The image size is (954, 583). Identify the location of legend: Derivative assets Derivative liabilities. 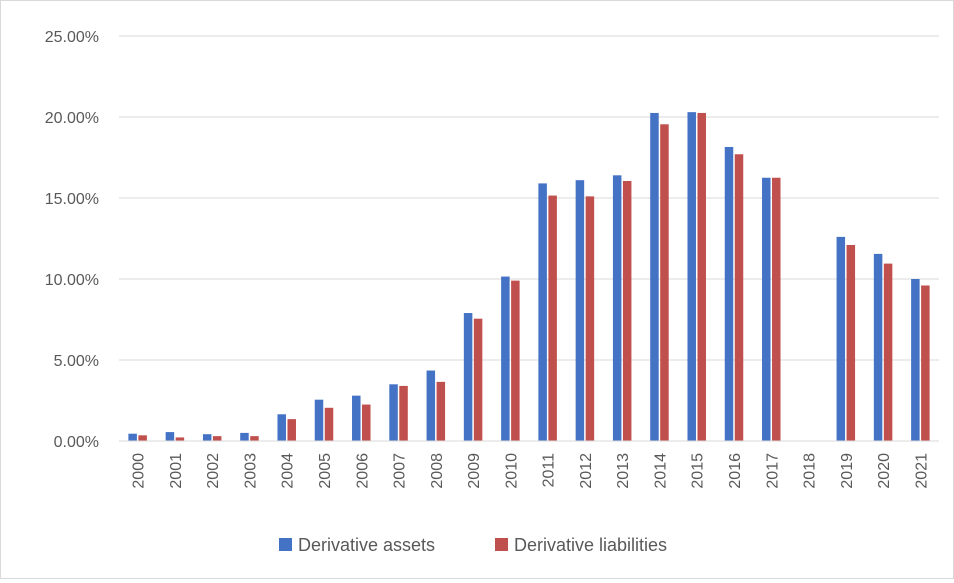
(473, 545).